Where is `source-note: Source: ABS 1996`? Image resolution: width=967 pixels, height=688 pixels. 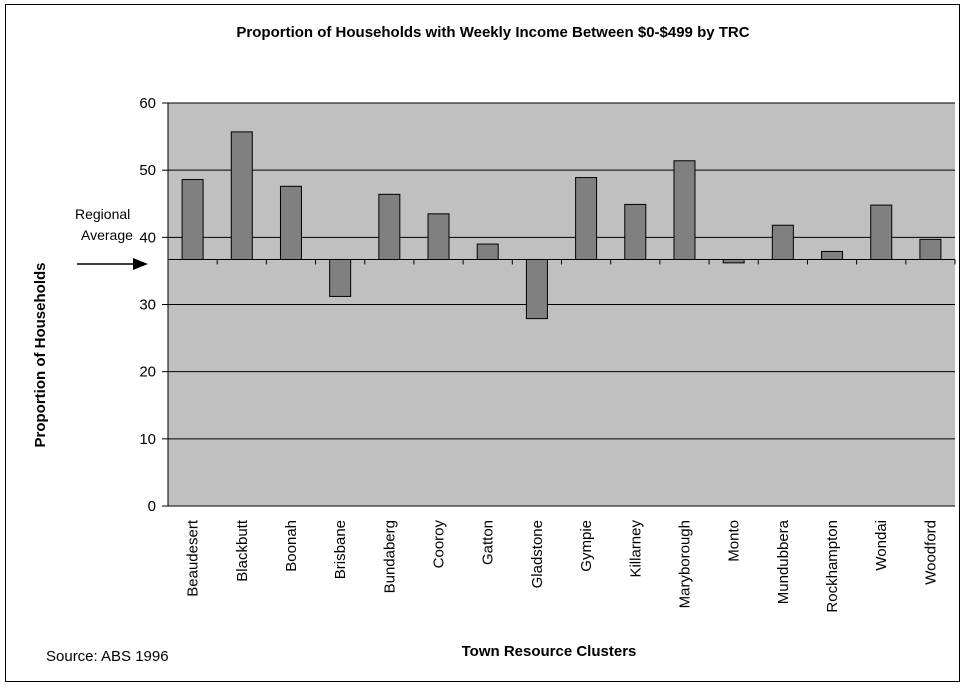
source-note: Source: ABS 1996 is located at coordinates (107, 656).